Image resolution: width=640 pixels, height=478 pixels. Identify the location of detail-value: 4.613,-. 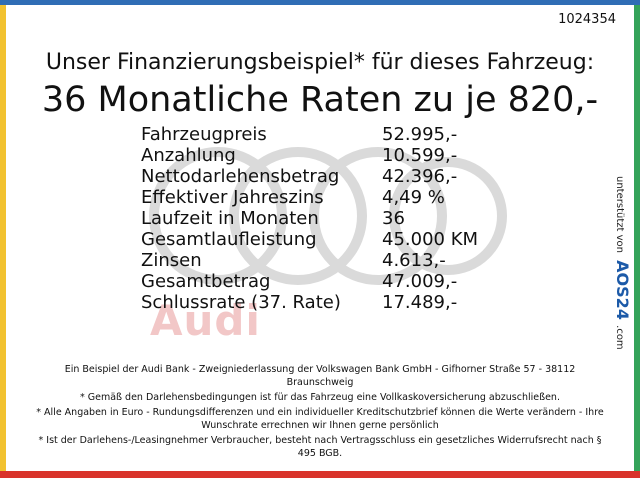
(414, 260).